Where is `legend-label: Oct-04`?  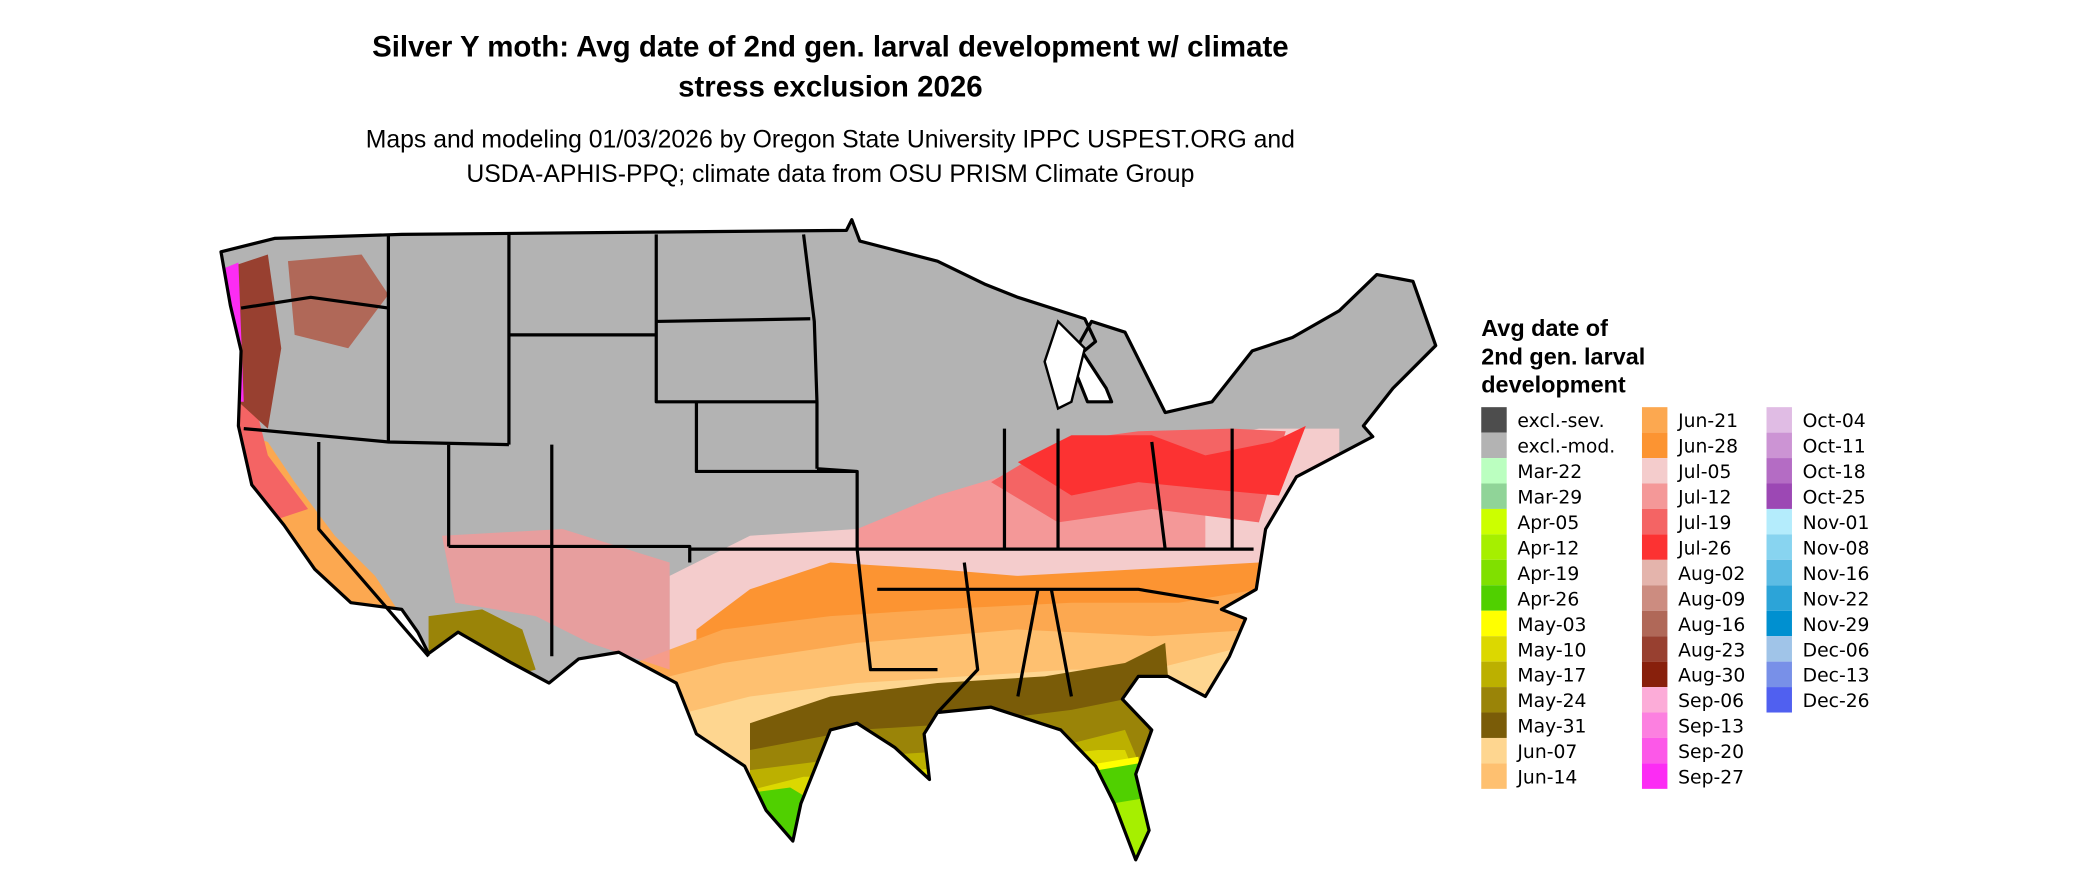
legend-label: Oct-04 is located at coordinates (1834, 421).